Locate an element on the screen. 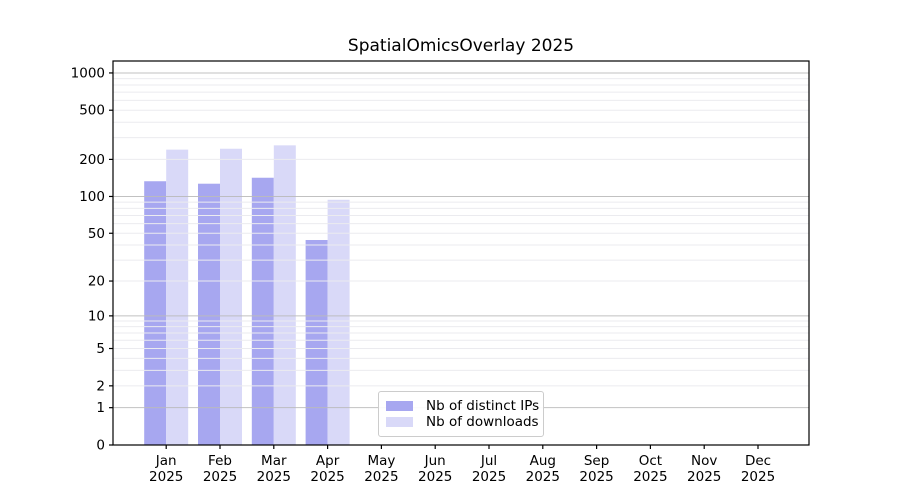 This screenshot has width=900, height=500. bar-distinct-ips-apr is located at coordinates (316, 342).